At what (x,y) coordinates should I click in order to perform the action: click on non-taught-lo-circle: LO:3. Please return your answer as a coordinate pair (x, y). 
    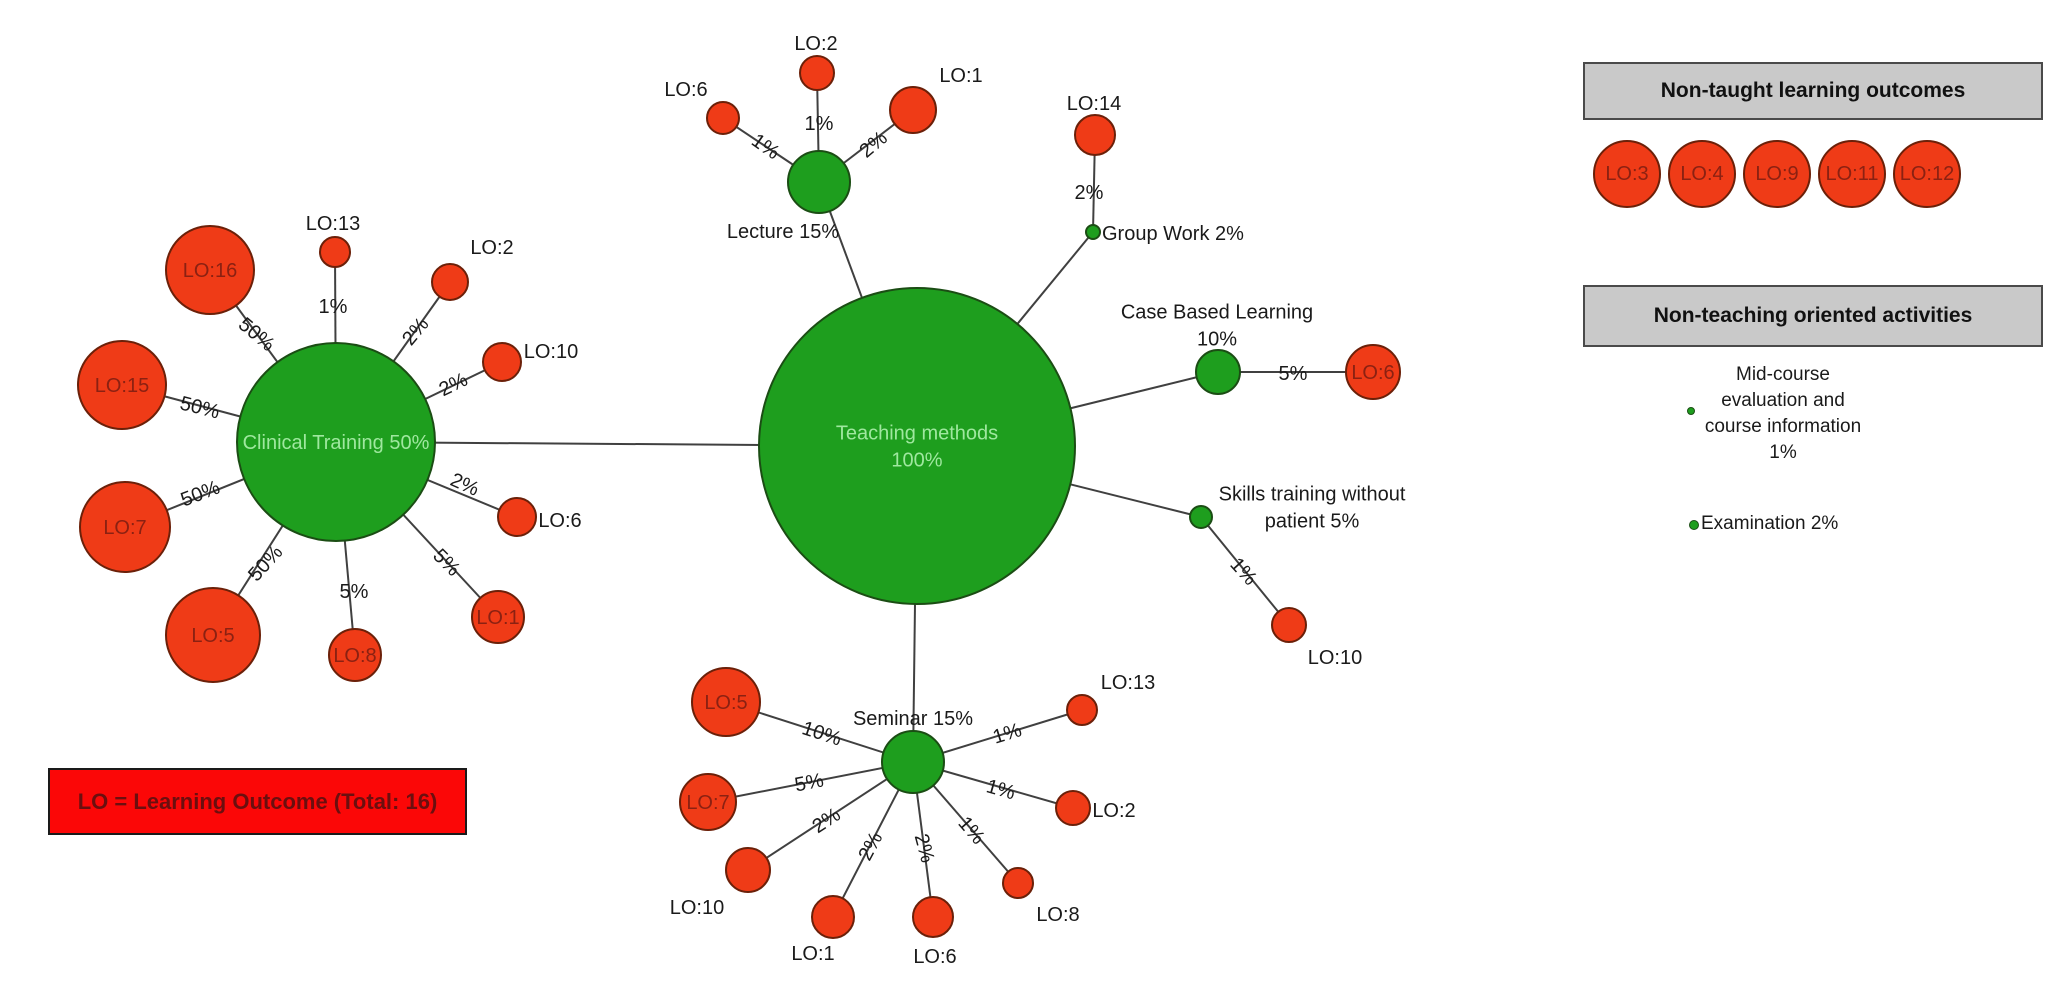
    Looking at the image, I should click on (1627, 174).